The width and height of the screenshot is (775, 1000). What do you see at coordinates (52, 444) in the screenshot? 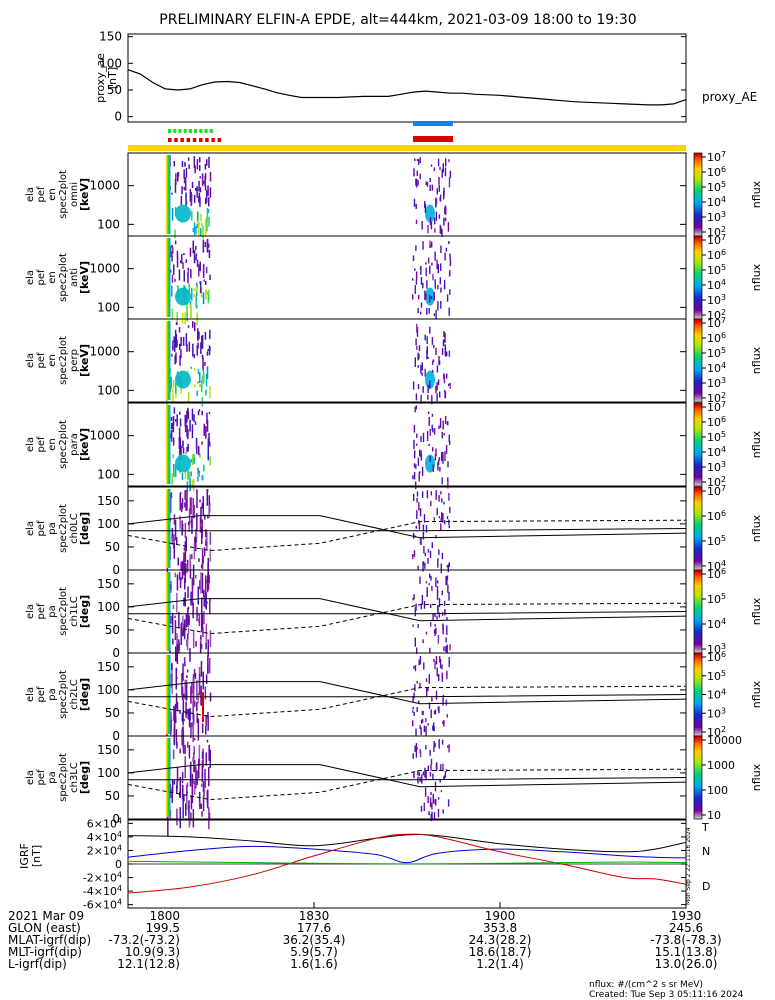
I see `ylabel-line: en` at bounding box center [52, 444].